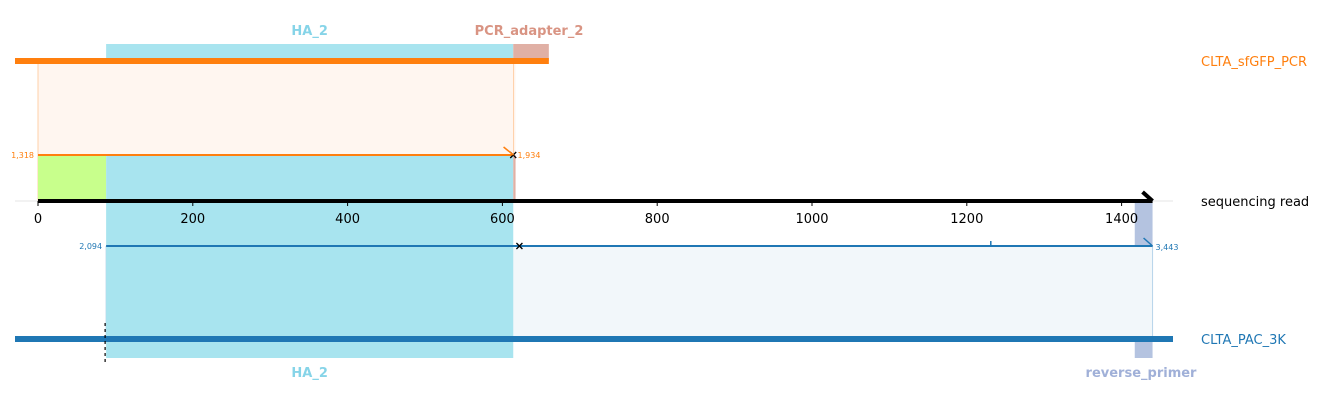 The image size is (1327, 403). I want to click on axis-tick-label: 1200, so click(966, 219).